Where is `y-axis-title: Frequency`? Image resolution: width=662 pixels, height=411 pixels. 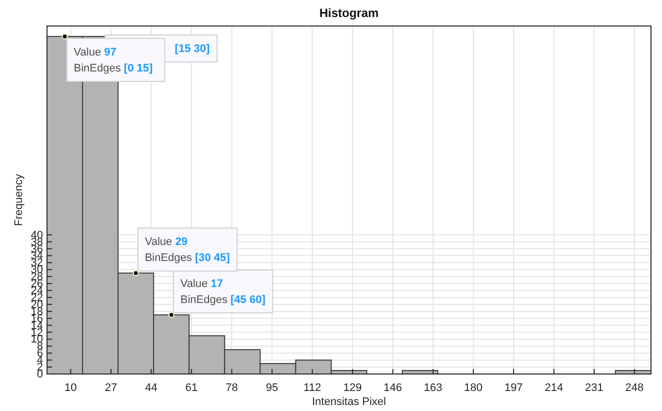
y-axis-title: Frequency is located at coordinates (19, 200).